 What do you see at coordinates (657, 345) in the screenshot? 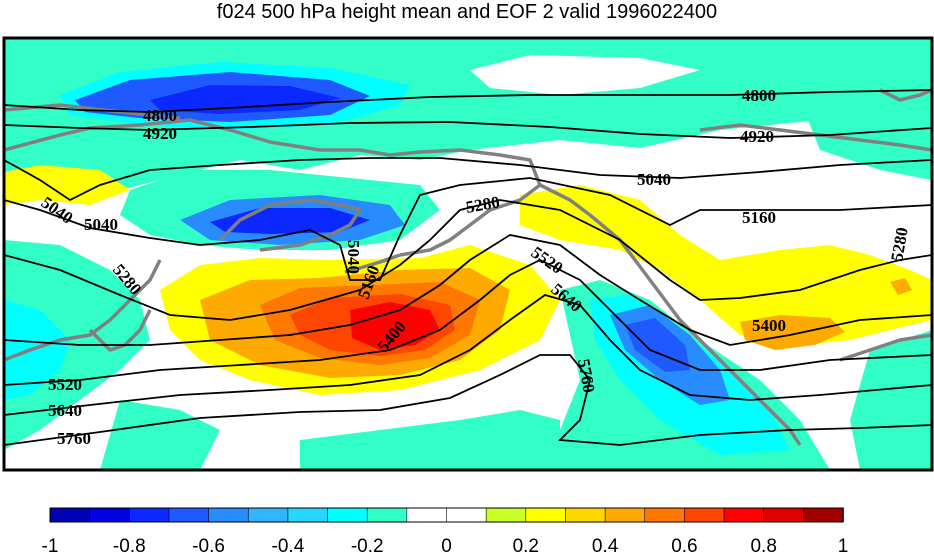
I see `shade-navy-se` at bounding box center [657, 345].